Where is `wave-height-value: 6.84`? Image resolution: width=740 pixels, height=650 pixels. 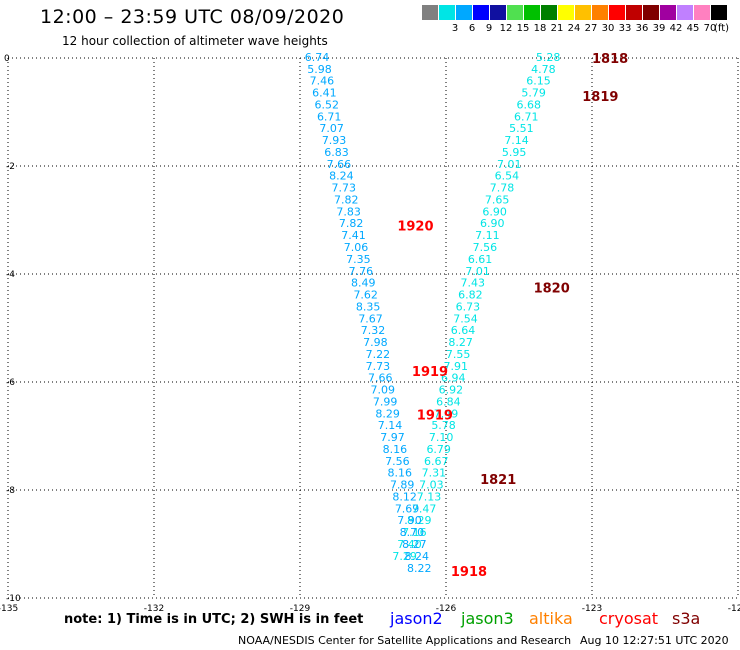 wave-height-value: 6.84 is located at coordinates (448, 401).